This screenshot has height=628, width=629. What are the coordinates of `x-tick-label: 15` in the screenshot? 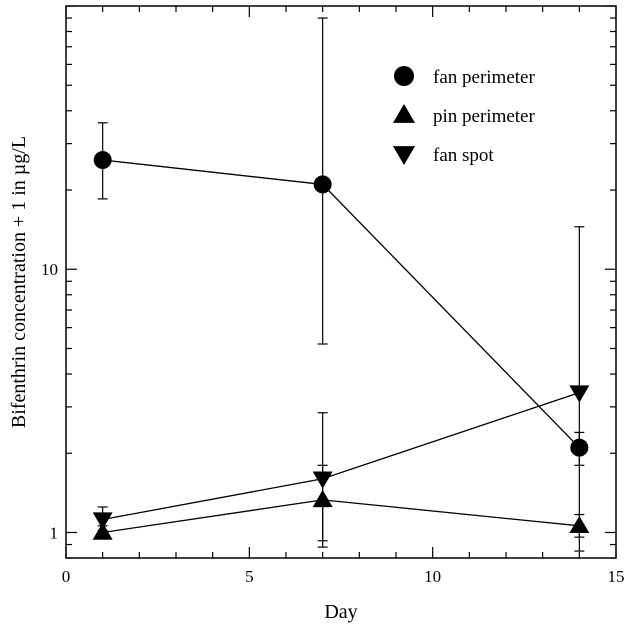 It's located at (616, 576).